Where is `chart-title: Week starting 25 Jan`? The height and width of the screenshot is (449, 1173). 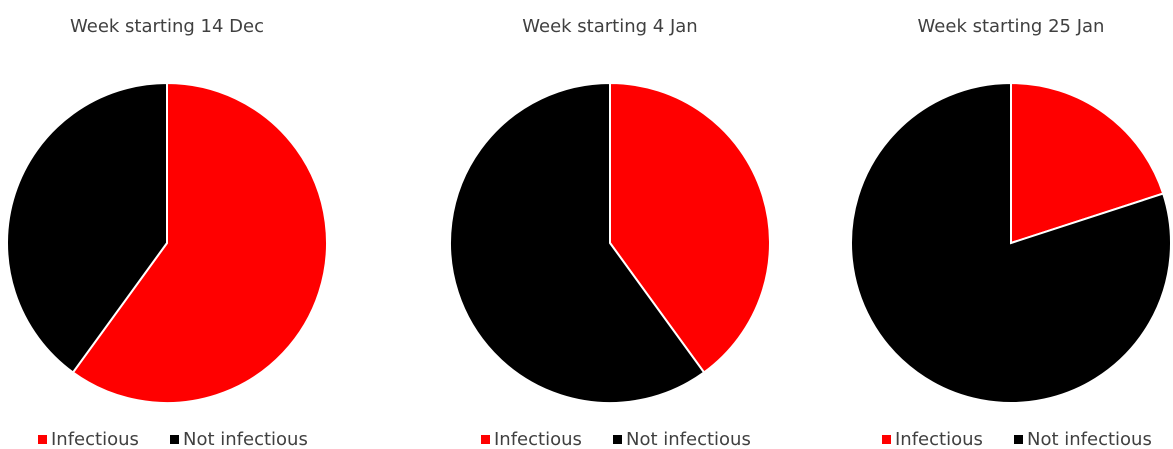
chart-title: Week starting 25 Jan is located at coordinates (1011, 26).